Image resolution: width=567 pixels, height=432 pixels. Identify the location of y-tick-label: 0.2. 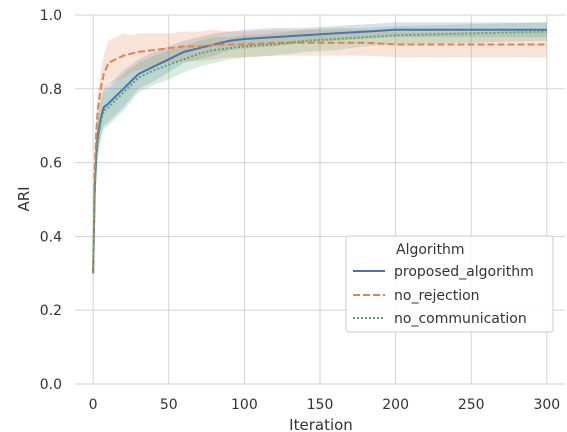
(51, 311).